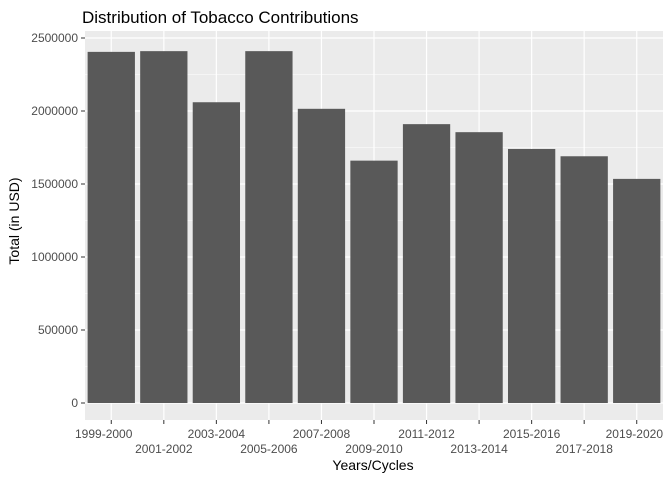 Image resolution: width=672 pixels, height=480 pixels. I want to click on y-tick-label: 500000, so click(58, 330).